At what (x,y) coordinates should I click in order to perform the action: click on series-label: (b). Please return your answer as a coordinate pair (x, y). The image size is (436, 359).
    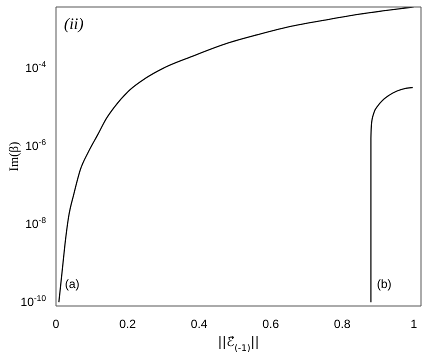
    Looking at the image, I should click on (384, 284).